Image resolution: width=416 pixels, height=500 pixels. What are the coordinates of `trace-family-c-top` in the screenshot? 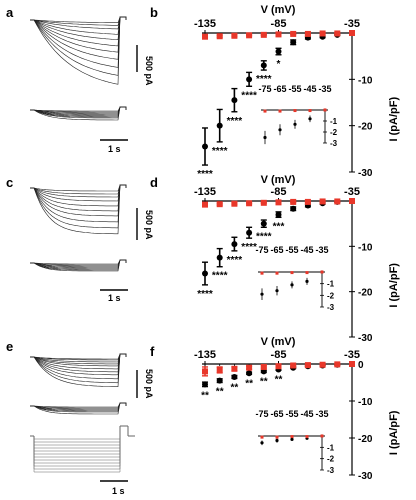 It's located at (78, 209).